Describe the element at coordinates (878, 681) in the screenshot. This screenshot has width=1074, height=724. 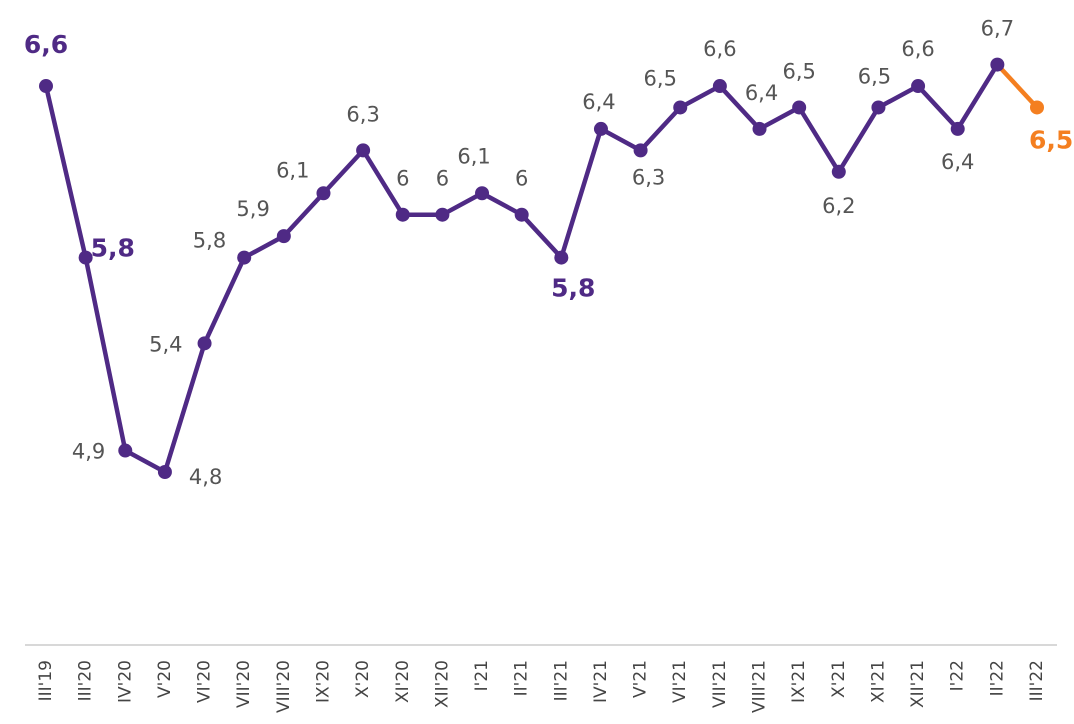
I see `x-tick-label: XI'21` at that location.